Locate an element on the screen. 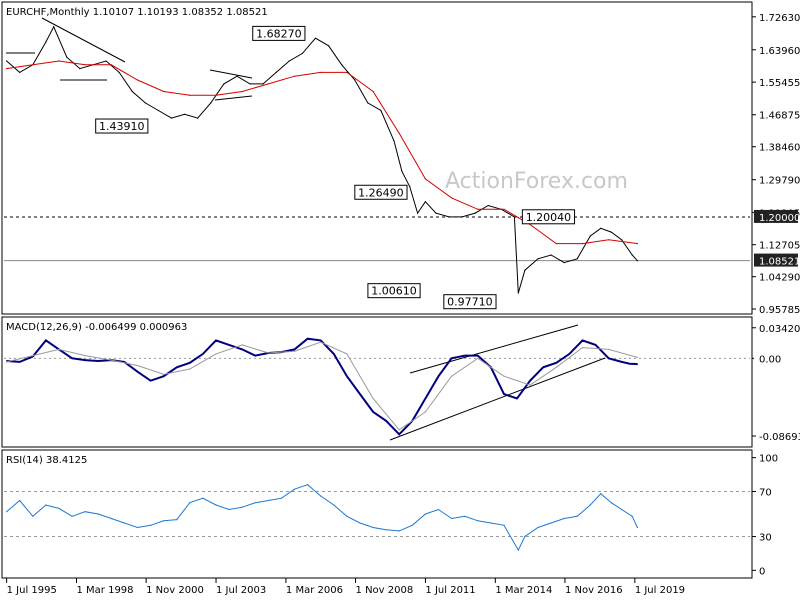  trendlines is located at coordinates (129, 59).